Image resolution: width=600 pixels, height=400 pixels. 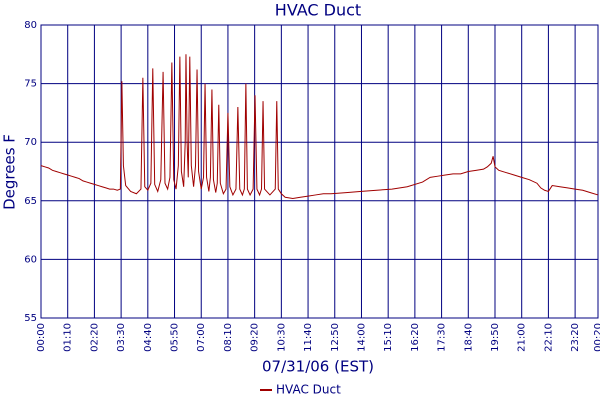 What do you see at coordinates (548, 337) in the screenshot?
I see `x-tick-label: 22:10` at bounding box center [548, 337].